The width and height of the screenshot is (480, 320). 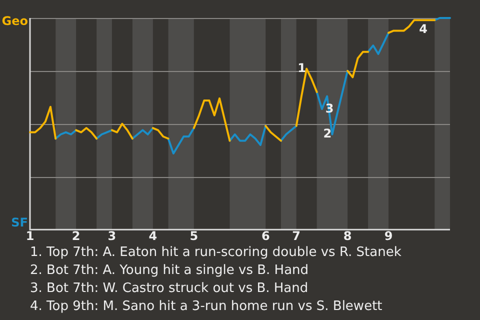 What do you see at coordinates (76, 235) in the screenshot?
I see `x-tick-label: 2` at bounding box center [76, 235].